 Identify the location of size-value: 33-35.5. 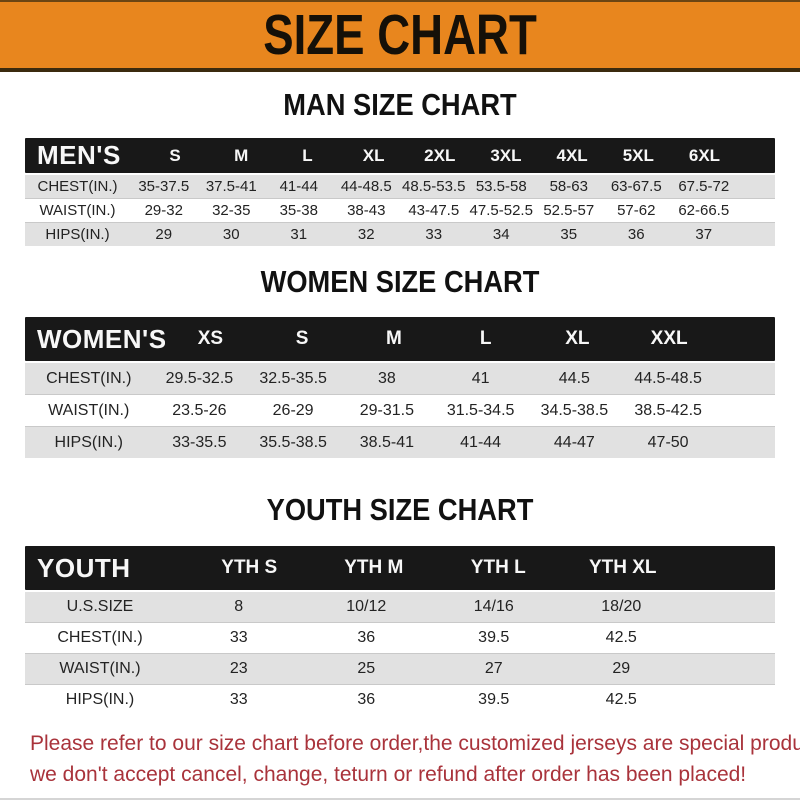
(199, 442).